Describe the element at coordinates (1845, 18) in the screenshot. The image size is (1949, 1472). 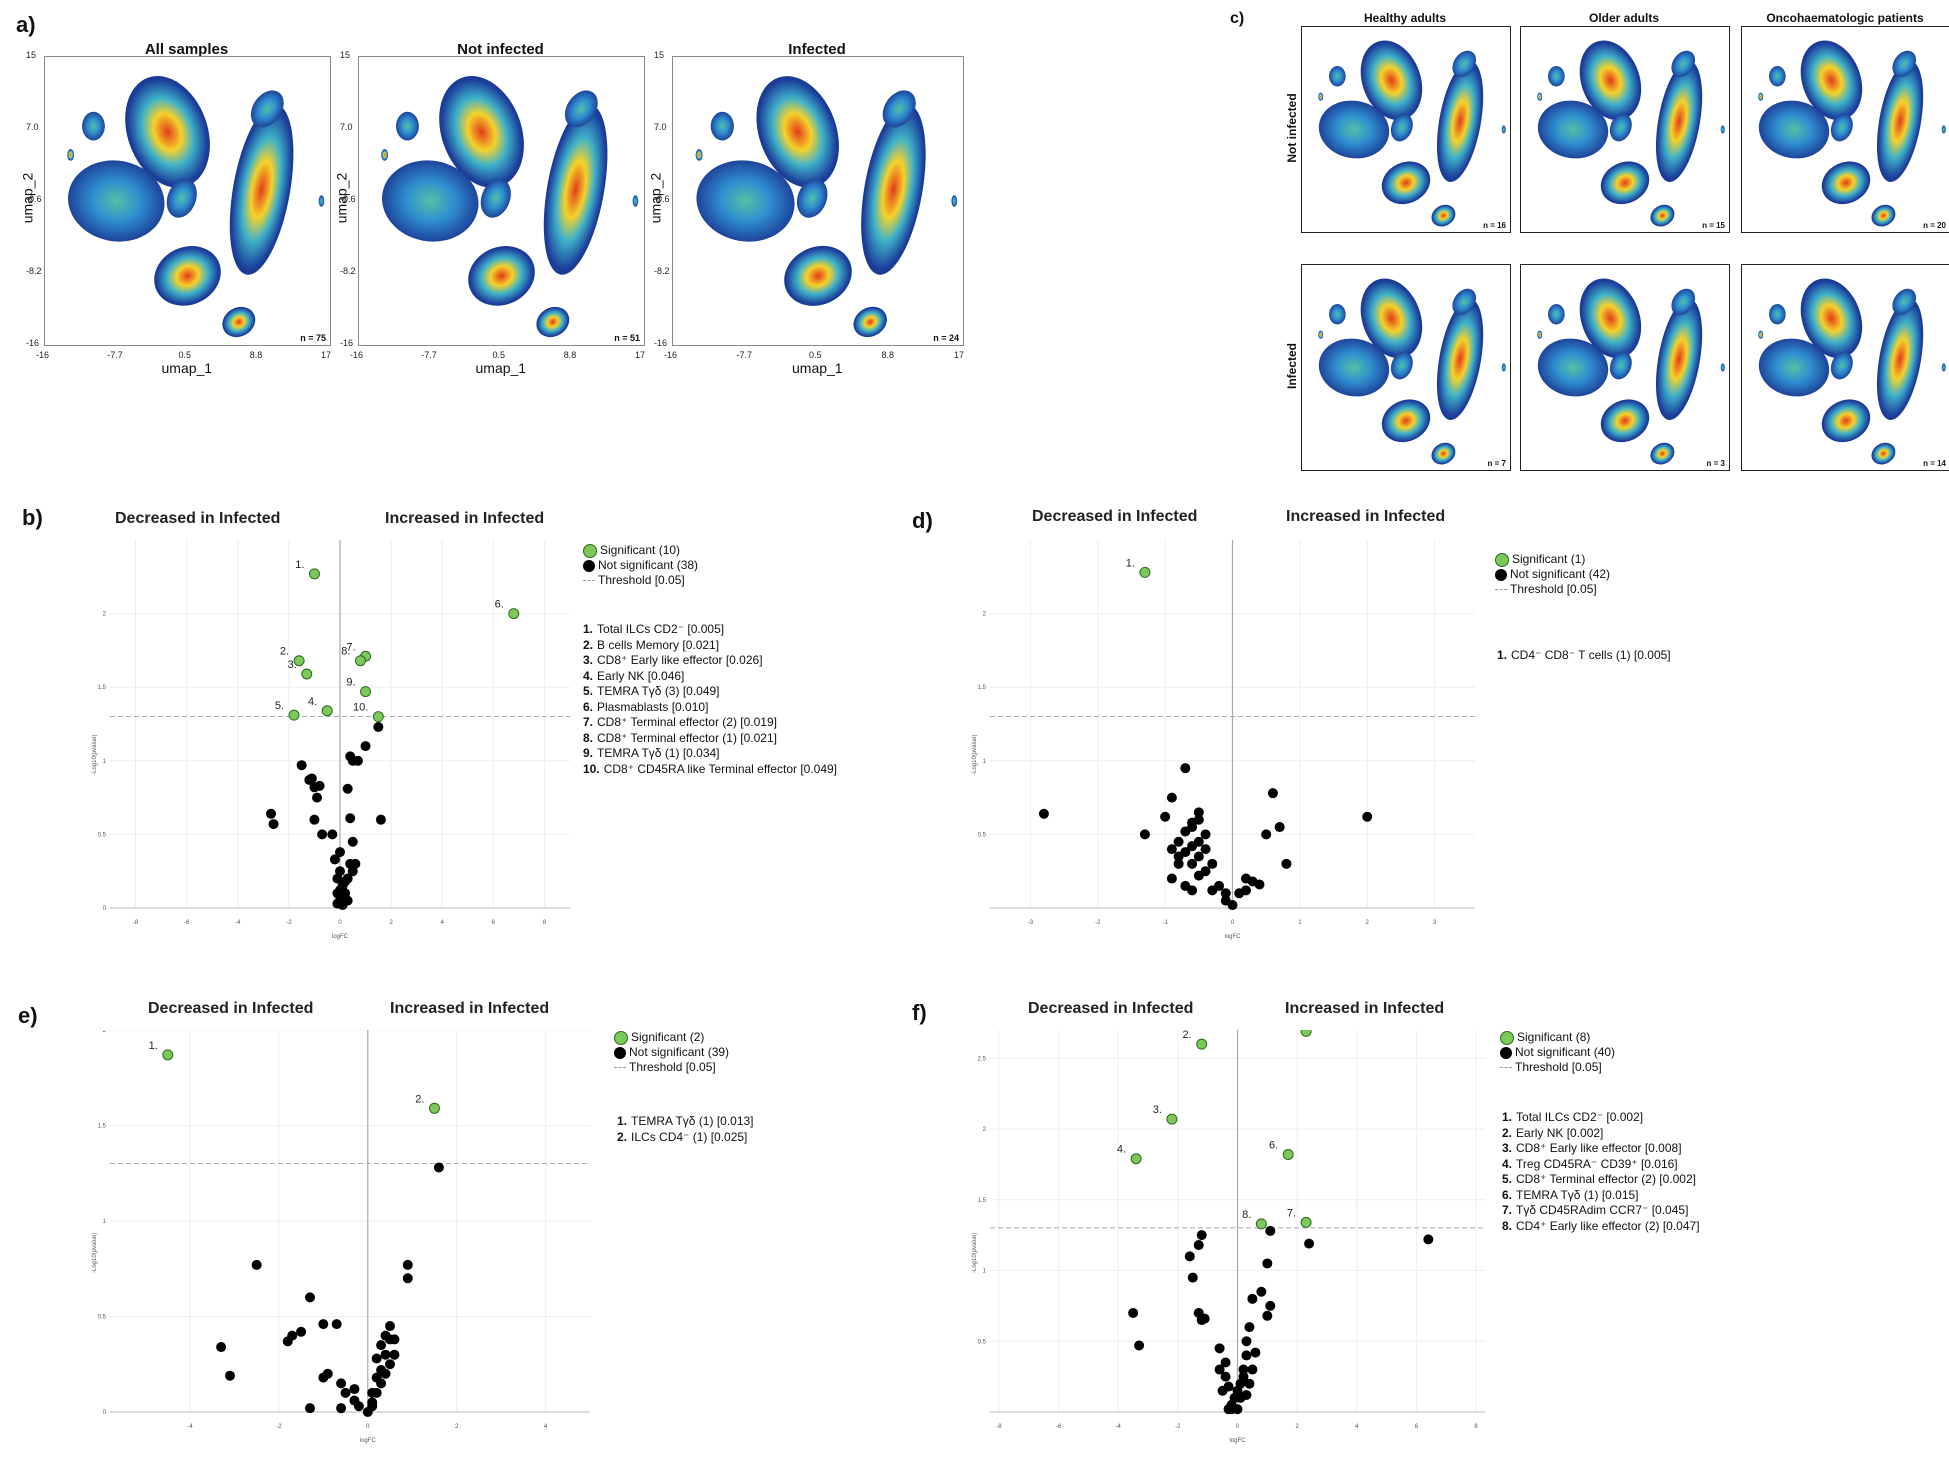
I see `grid-col-head: Oncohaematologic patients` at that location.